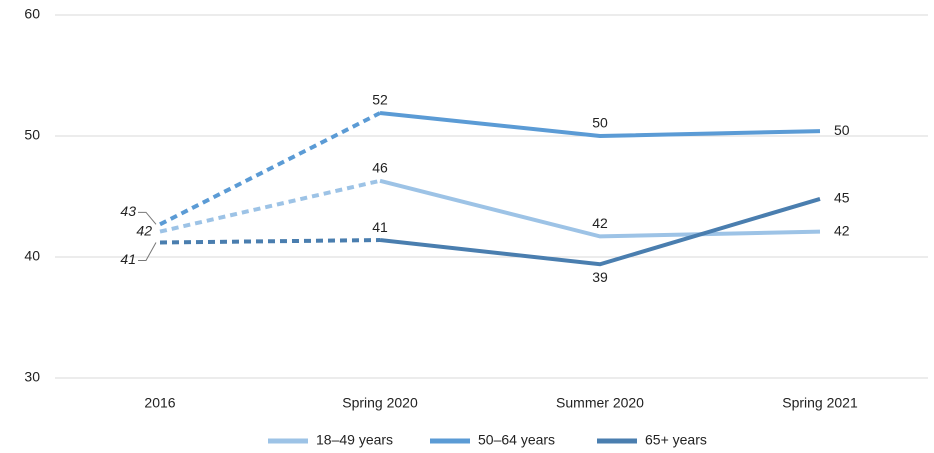  I want to click on x-tick-label: Summer 2020, so click(600, 403).